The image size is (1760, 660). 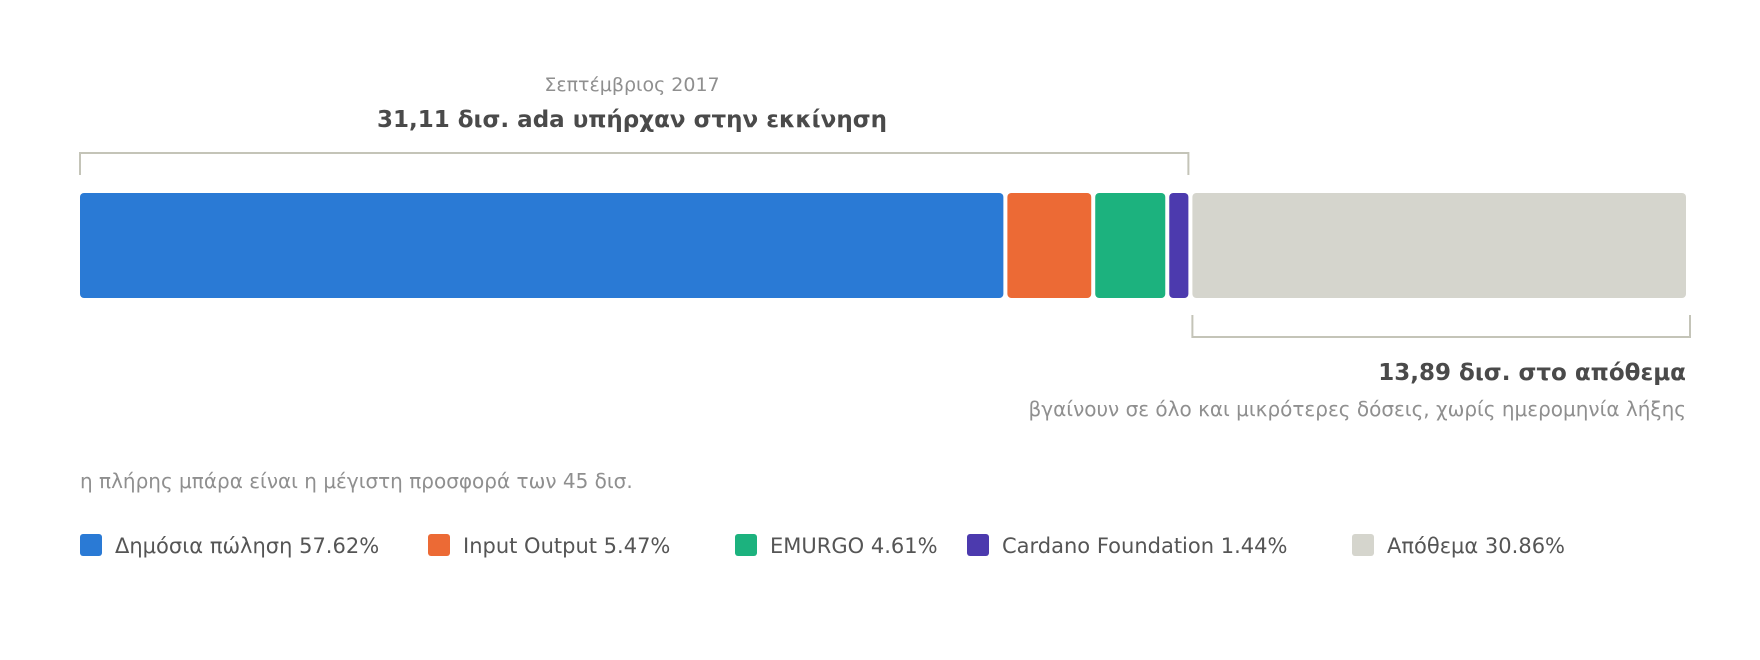 I want to click on bar-segment-απόθεμα, so click(x=1439, y=245).